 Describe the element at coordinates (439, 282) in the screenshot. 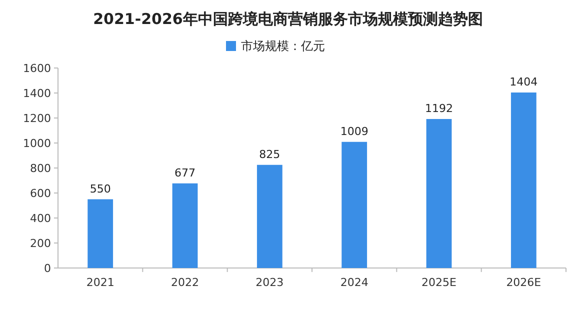

I see `x-tick-label: 2025E` at that location.